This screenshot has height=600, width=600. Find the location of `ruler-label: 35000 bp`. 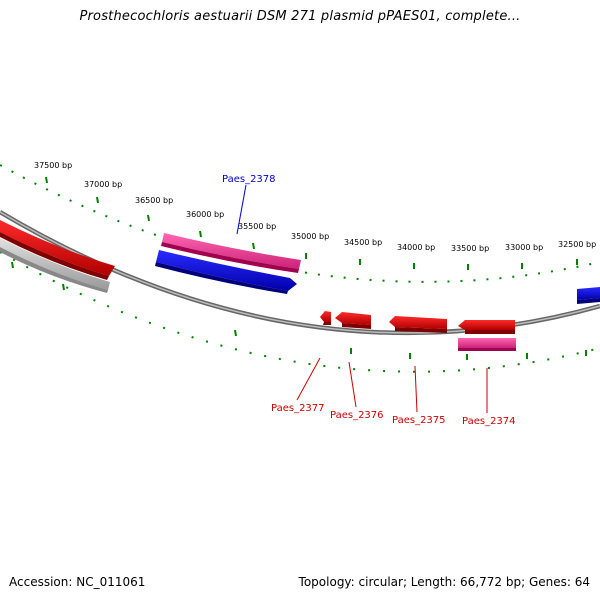

ruler-label: 35000 bp is located at coordinates (310, 236).